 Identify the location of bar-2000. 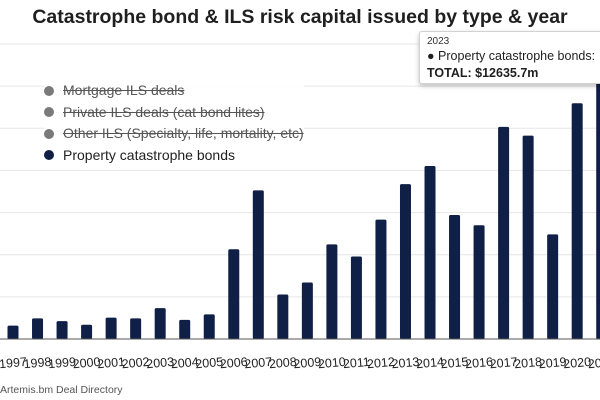
(87, 331).